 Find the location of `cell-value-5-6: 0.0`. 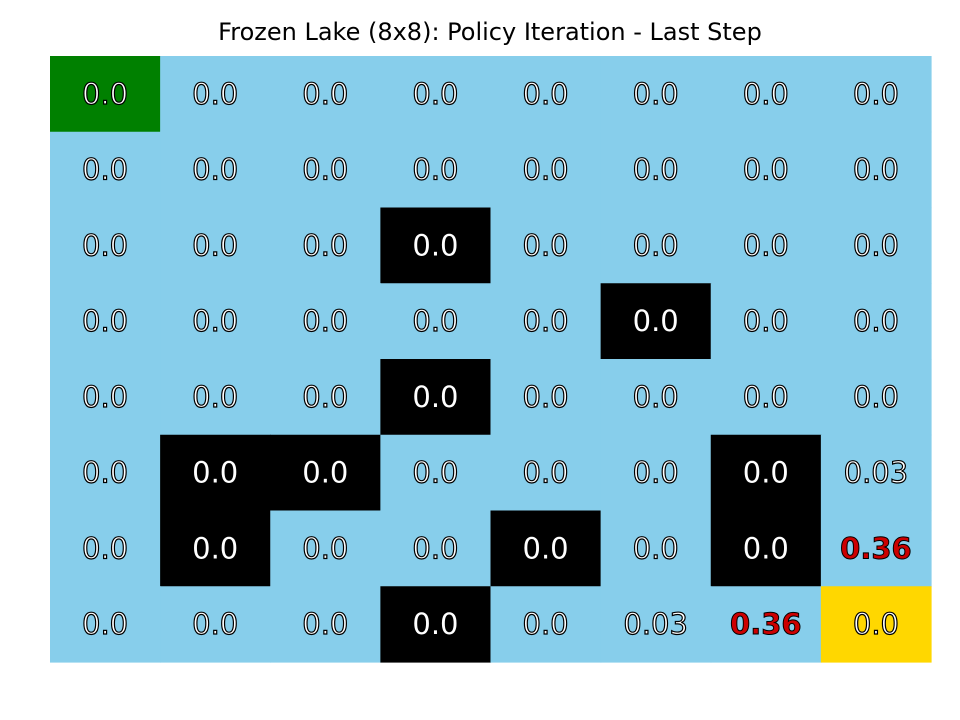

cell-value-5-6: 0.0 is located at coordinates (766, 473).